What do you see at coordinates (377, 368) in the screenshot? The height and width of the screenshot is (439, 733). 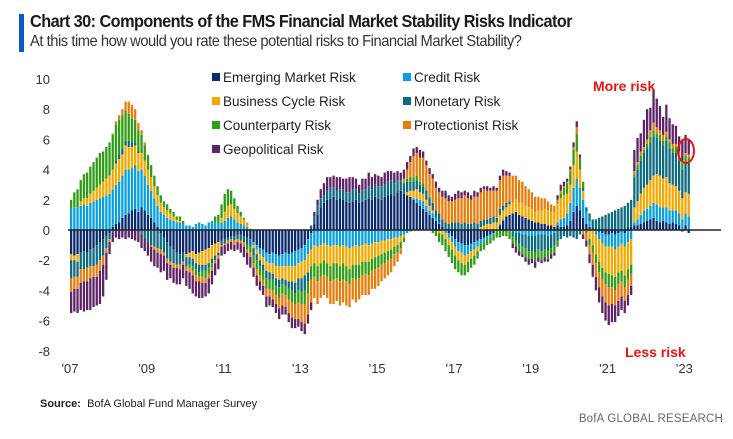 I see `x-tick-label: '15` at bounding box center [377, 368].